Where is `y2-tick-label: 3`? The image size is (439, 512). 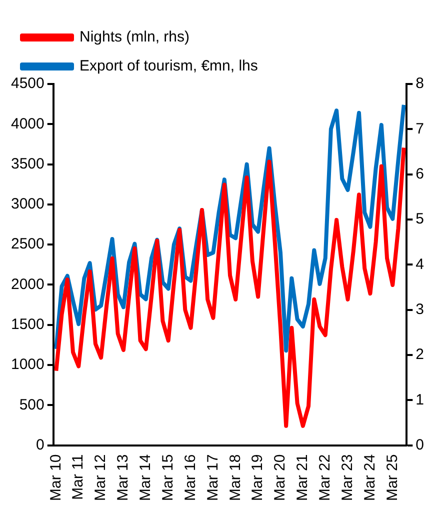
y2-tick-label: 3 is located at coordinates (420, 309).